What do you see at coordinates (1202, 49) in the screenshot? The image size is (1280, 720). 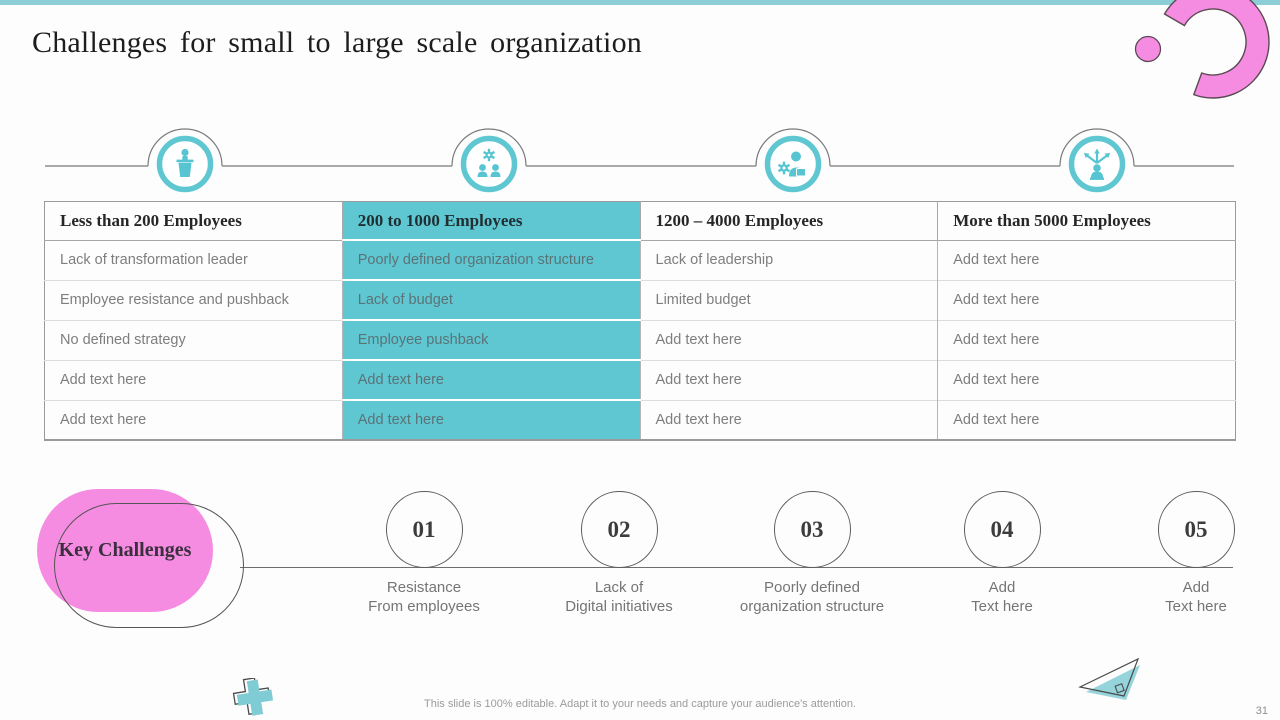 I see `question-mark-decoration` at bounding box center [1202, 49].